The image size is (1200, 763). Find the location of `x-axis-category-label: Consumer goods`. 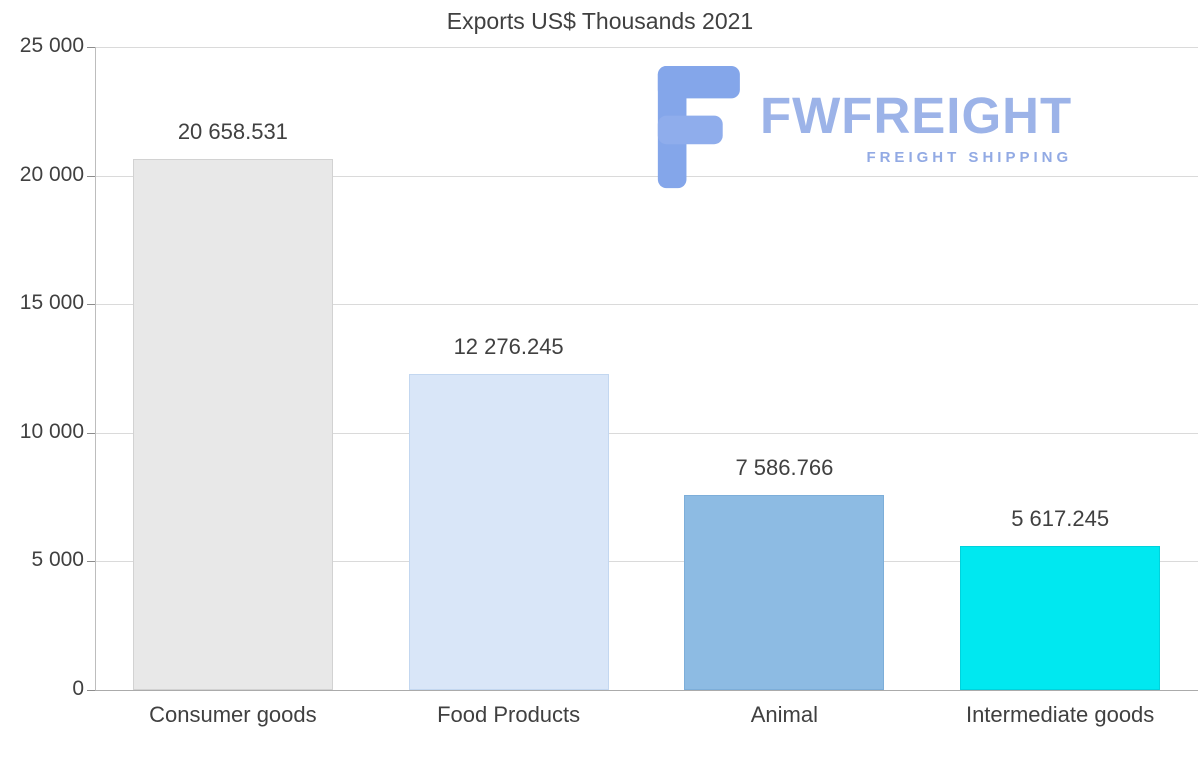

x-axis-category-label: Consumer goods is located at coordinates (233, 714).